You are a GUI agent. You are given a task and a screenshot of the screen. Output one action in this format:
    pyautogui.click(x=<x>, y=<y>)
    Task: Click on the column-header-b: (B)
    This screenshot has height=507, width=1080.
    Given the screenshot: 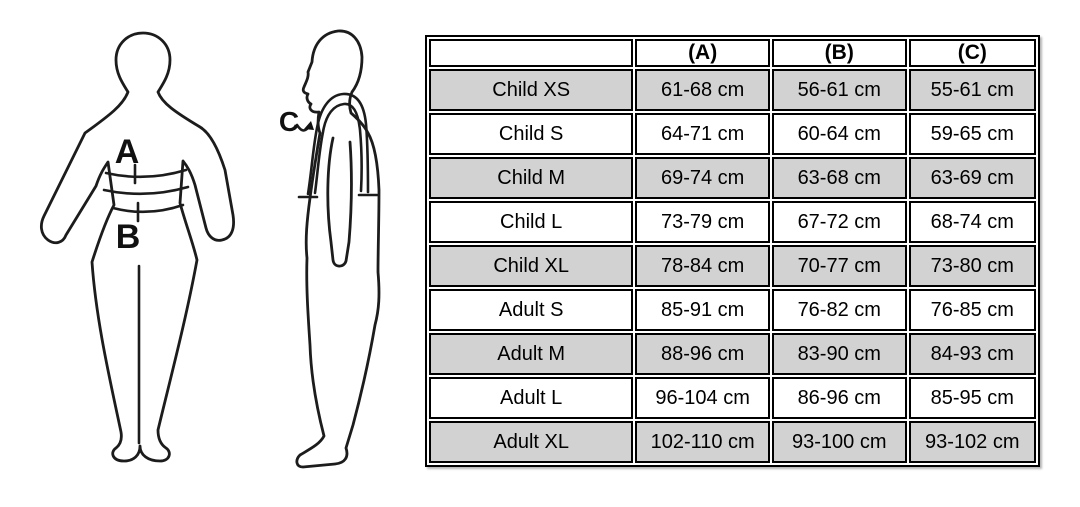 What is the action you would take?
    pyautogui.click(x=839, y=53)
    